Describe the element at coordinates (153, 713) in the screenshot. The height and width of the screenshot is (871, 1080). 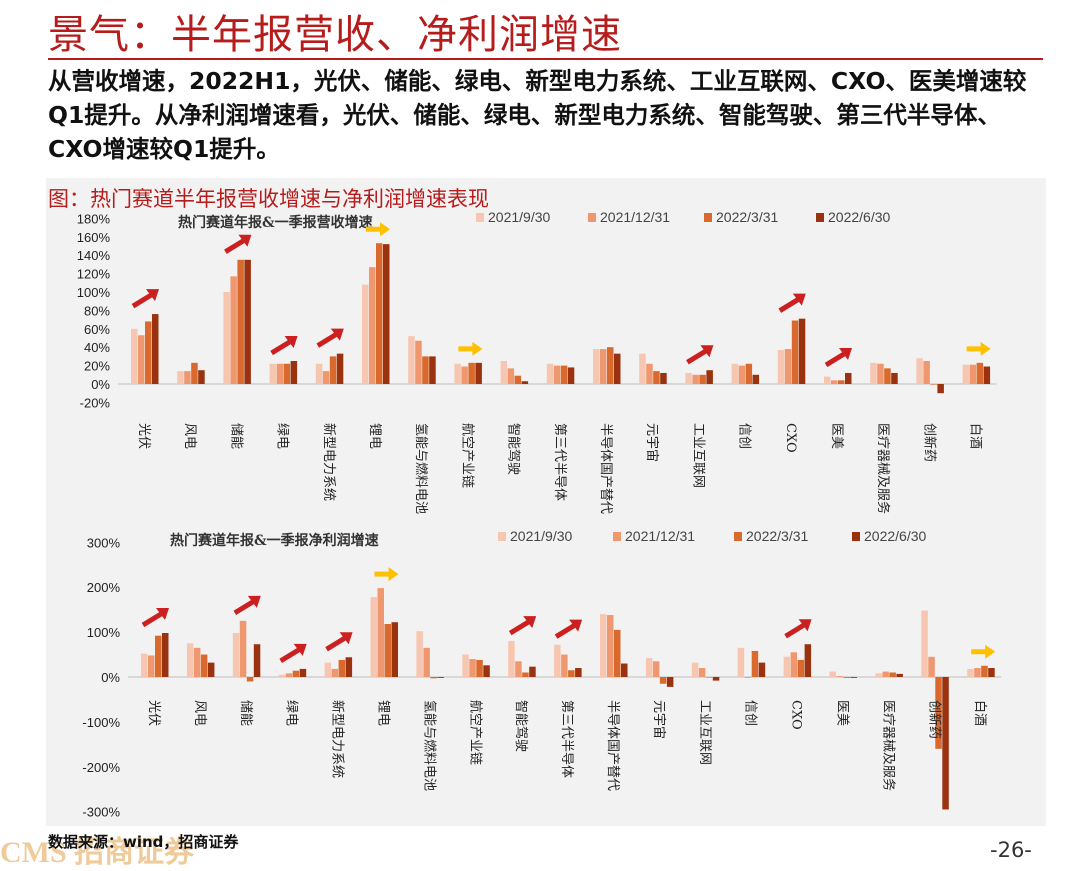
I see `category-label: 光伏` at that location.